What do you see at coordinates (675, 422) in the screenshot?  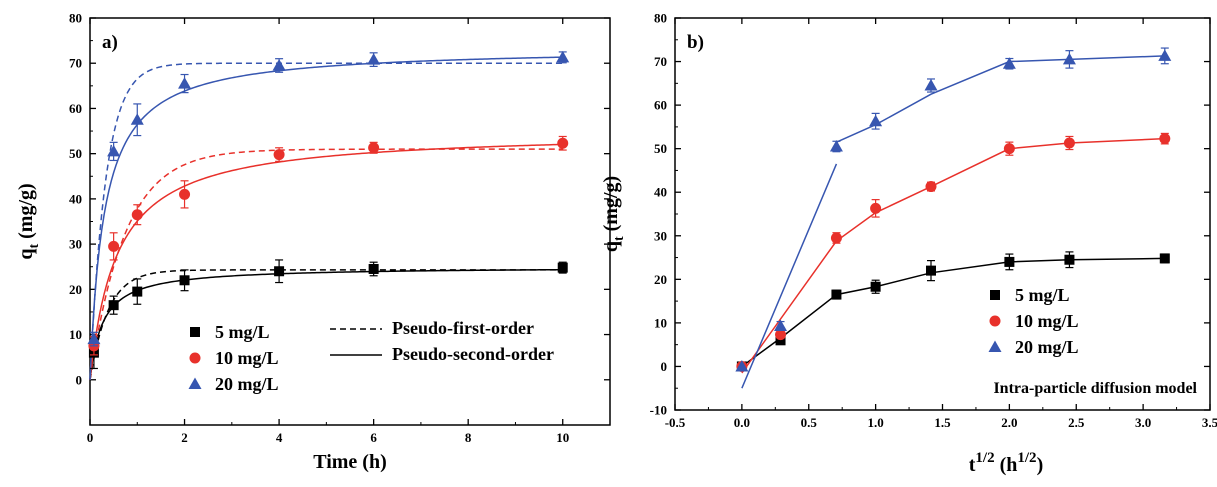 I see `x-tick-label: -0.5` at bounding box center [675, 422].